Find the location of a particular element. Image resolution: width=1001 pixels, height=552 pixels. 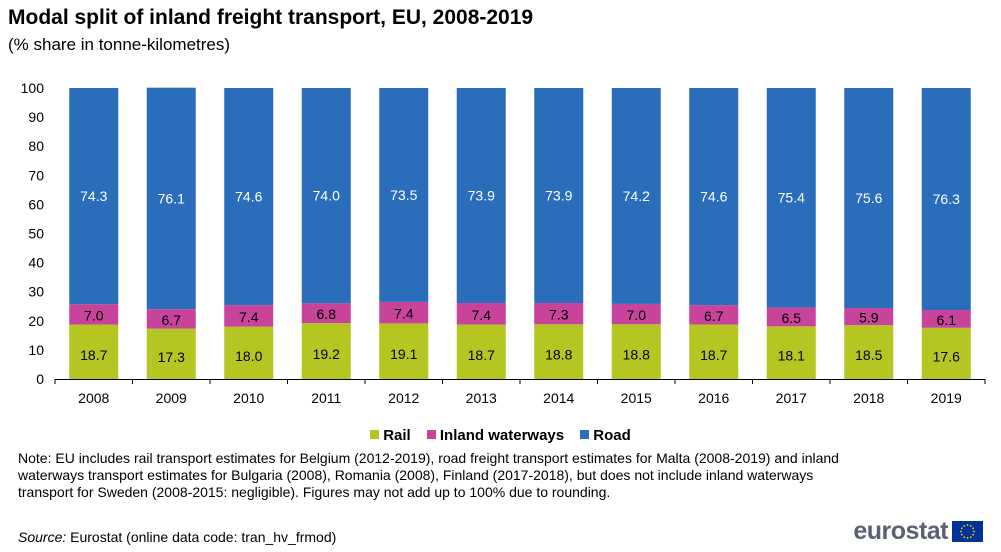

legend-swatch-road is located at coordinates (585, 434).